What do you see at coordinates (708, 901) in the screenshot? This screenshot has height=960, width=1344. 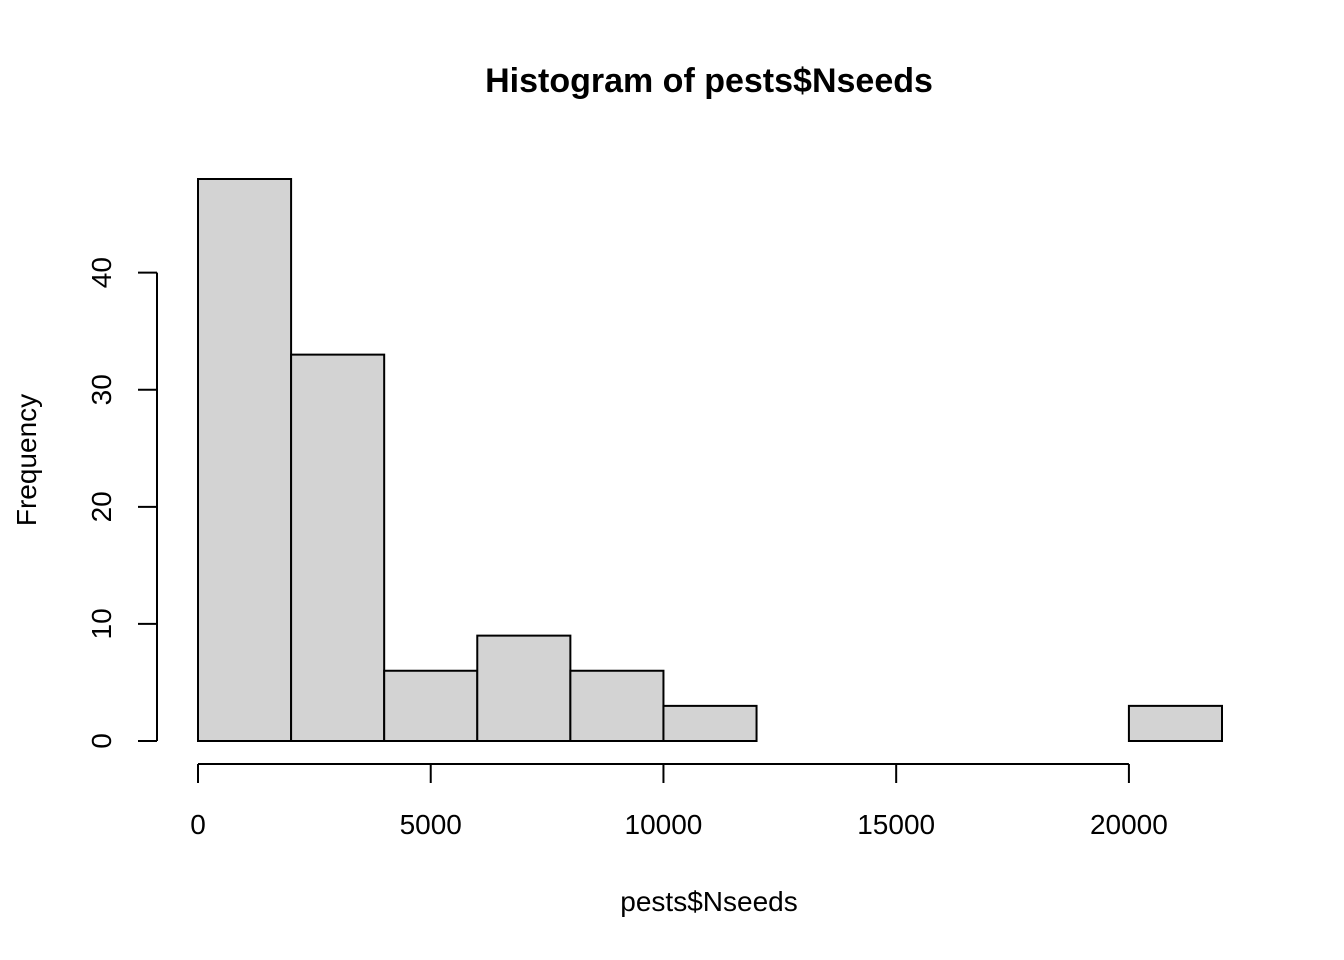 I see `x-axis-label: pests$Nseeds` at bounding box center [708, 901].